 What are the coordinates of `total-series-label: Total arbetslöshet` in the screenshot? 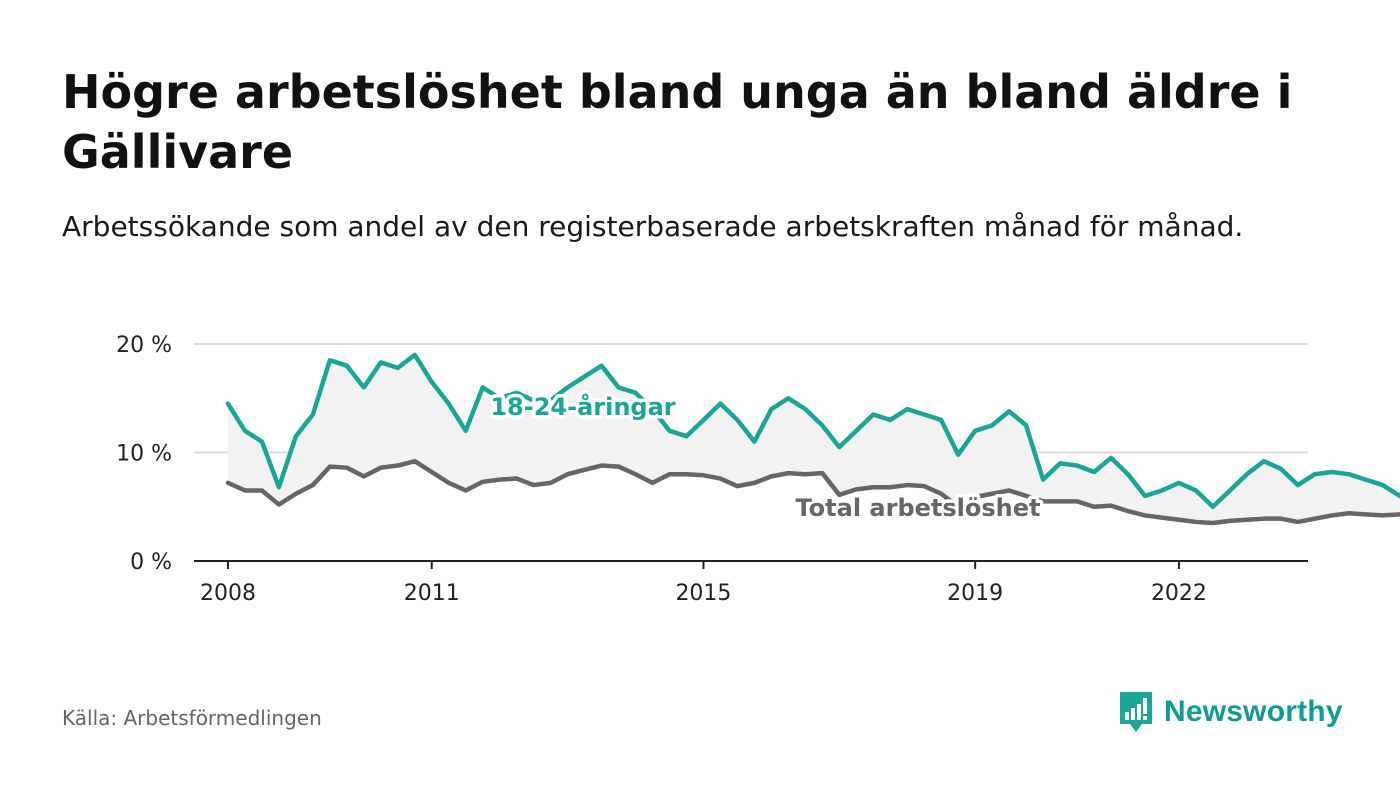 It's located at (917, 508).